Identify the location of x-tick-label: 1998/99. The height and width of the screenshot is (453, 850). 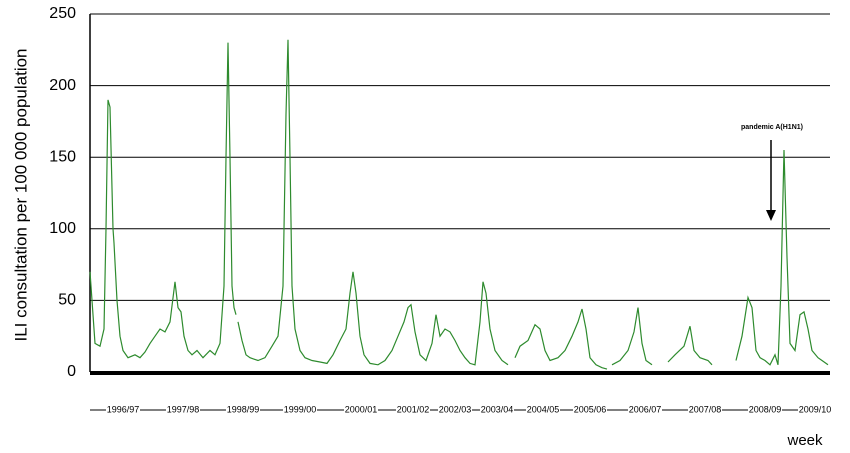
(243, 409).